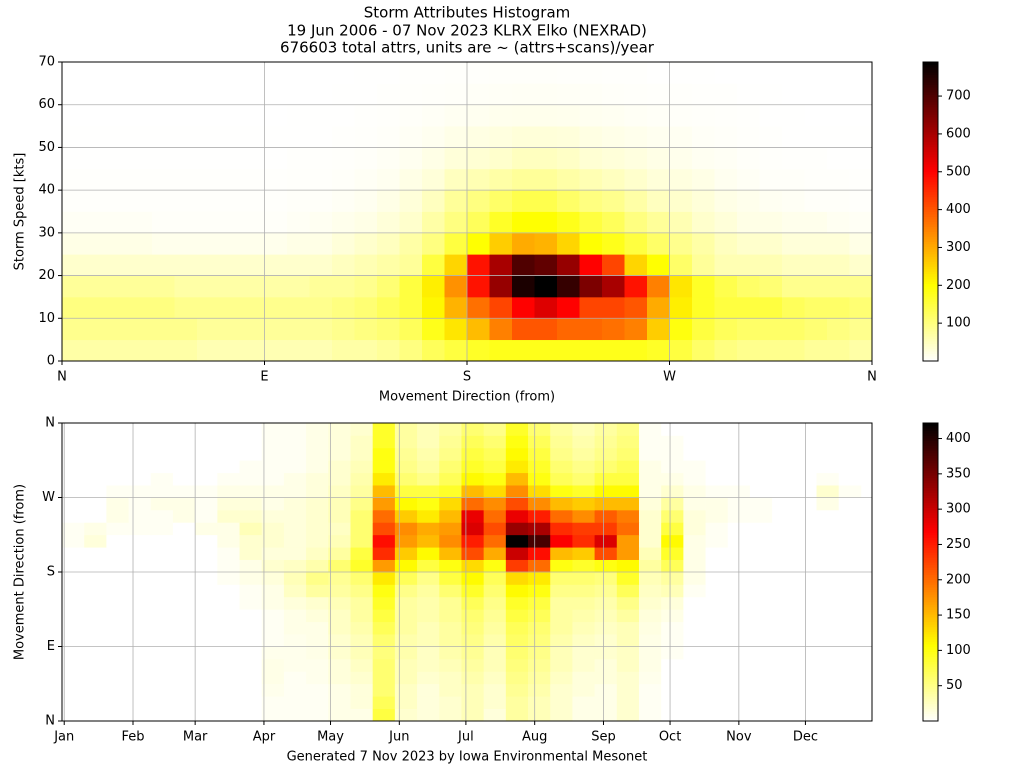 The image size is (1024, 768). What do you see at coordinates (958, 247) in the screenshot?
I see `colorbar-tick-label: 300` at bounding box center [958, 247].